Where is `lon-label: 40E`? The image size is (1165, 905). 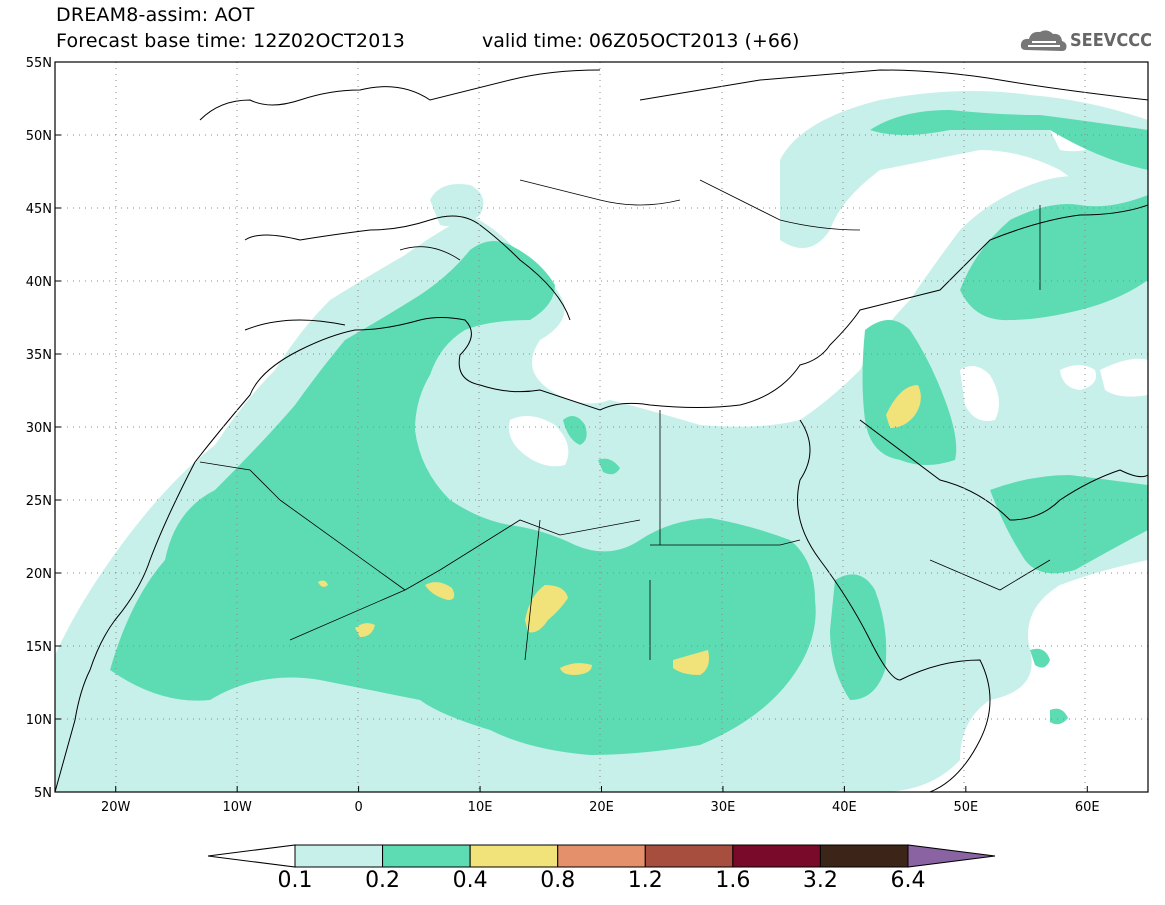 lon-label: 40E is located at coordinates (844, 807).